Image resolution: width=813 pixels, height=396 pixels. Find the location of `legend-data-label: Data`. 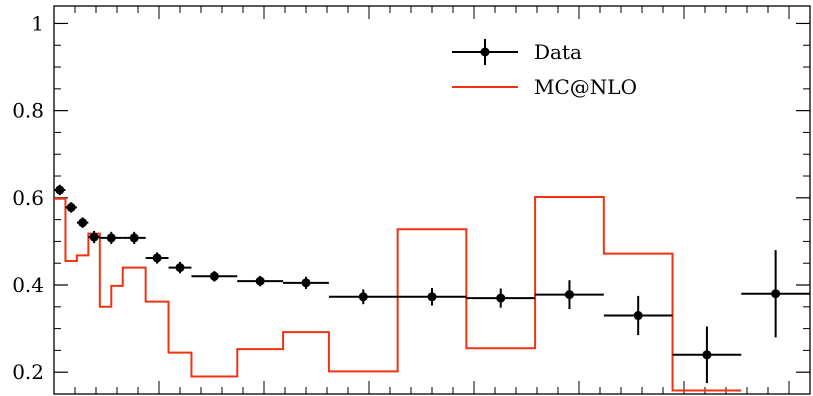

legend-data-label: Data is located at coordinates (558, 52).